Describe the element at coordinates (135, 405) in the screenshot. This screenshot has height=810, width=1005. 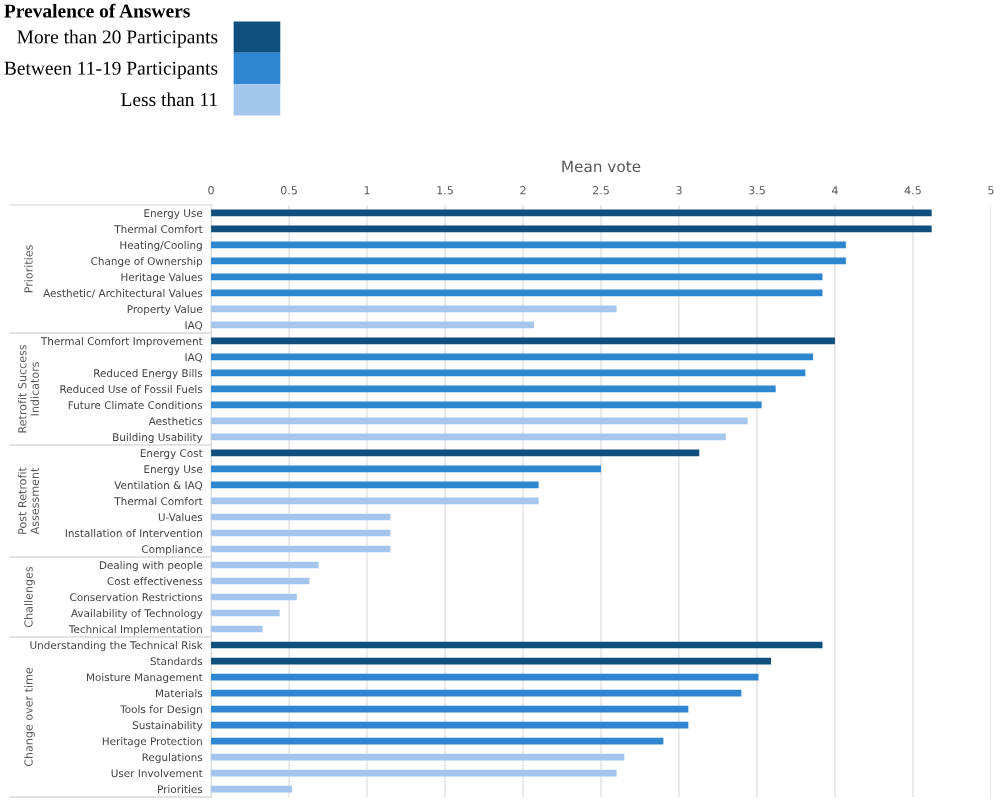
I see `y-tick-label: Future Climate Conditions` at that location.